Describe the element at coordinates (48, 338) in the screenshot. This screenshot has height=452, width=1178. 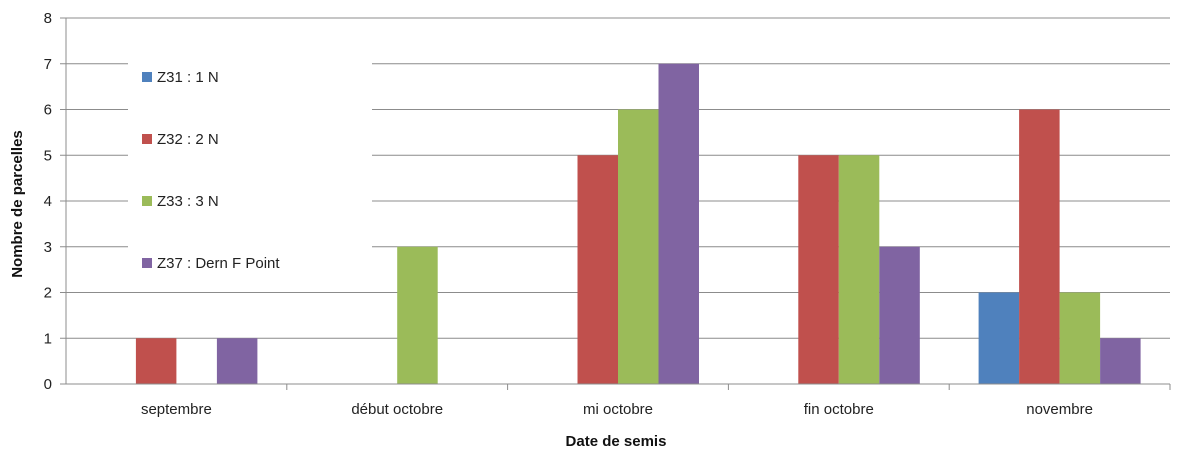
I see `y-tick-label: 1` at that location.